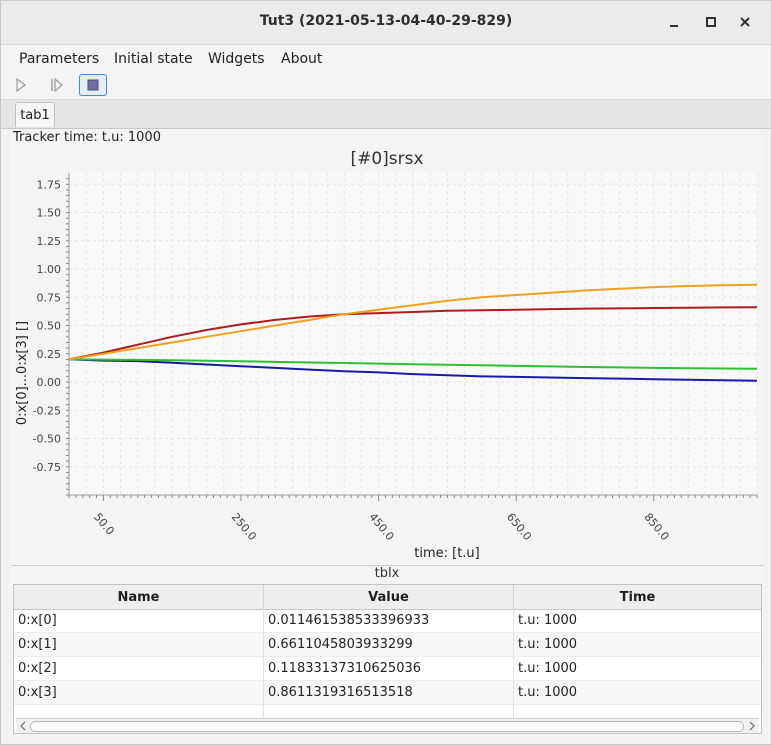  What do you see at coordinates (49, 269) in the screenshot?
I see `y-tick-label: 1.00` at bounding box center [49, 269].